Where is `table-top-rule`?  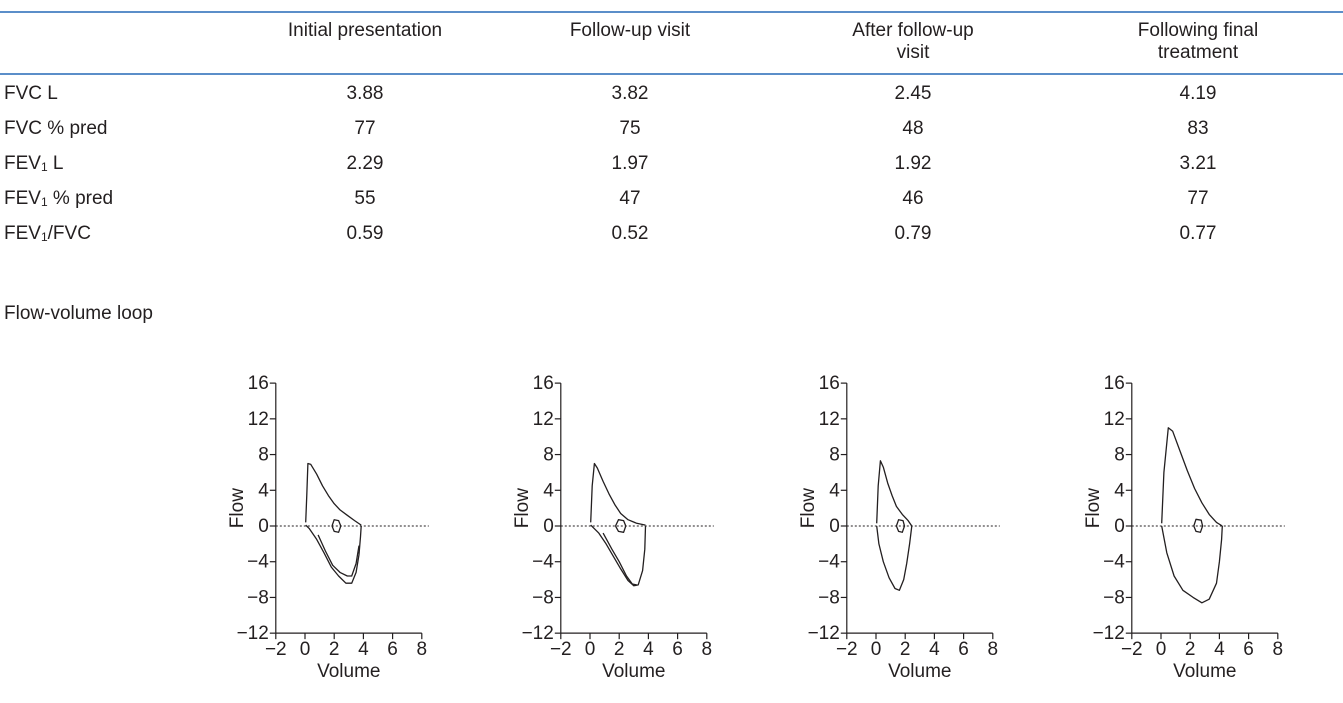
table-top-rule is located at coordinates (671, 12).